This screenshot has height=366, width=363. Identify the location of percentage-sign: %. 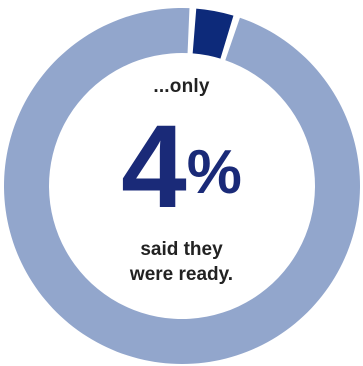
(214, 172).